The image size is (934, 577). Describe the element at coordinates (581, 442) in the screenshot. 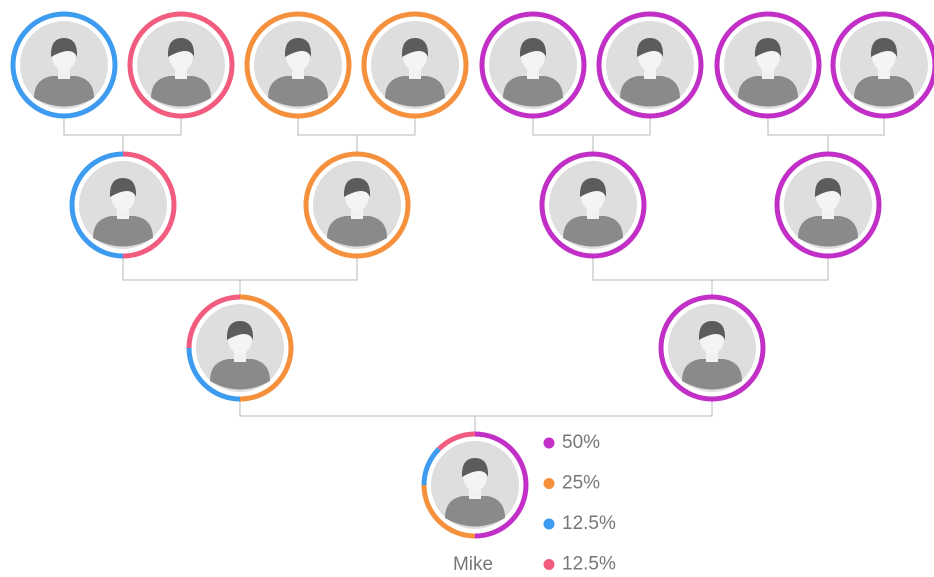

I see `legend-label: 50%` at that location.